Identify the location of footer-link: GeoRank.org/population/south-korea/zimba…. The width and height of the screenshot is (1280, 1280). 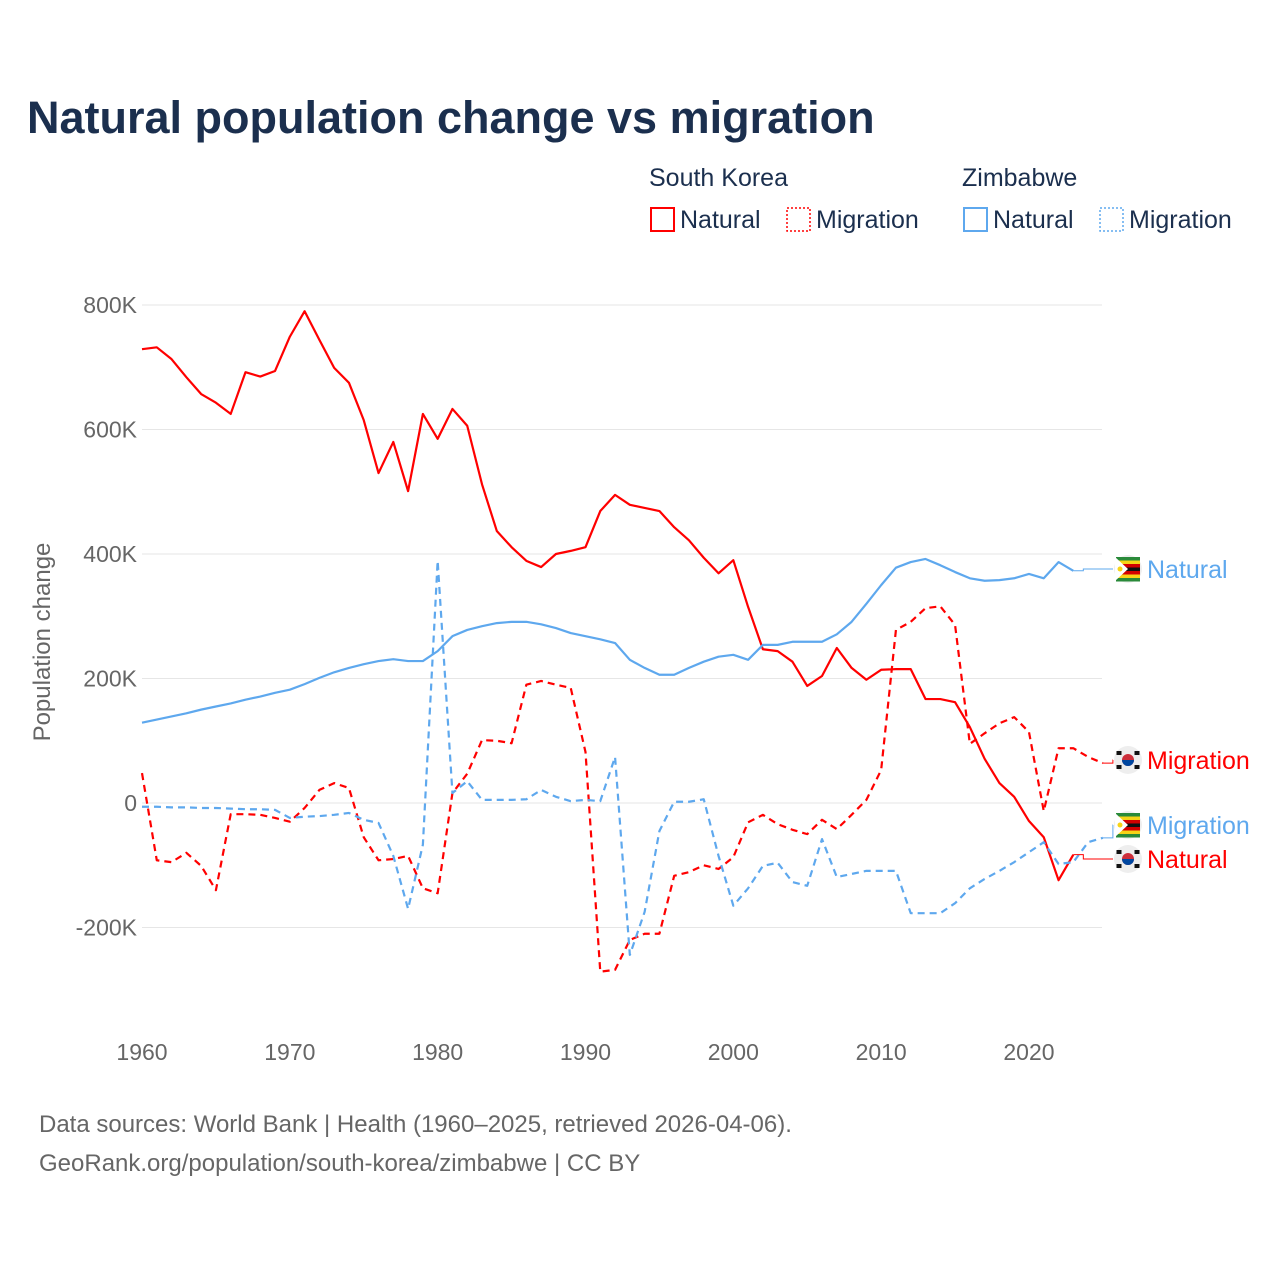
(339, 1163).